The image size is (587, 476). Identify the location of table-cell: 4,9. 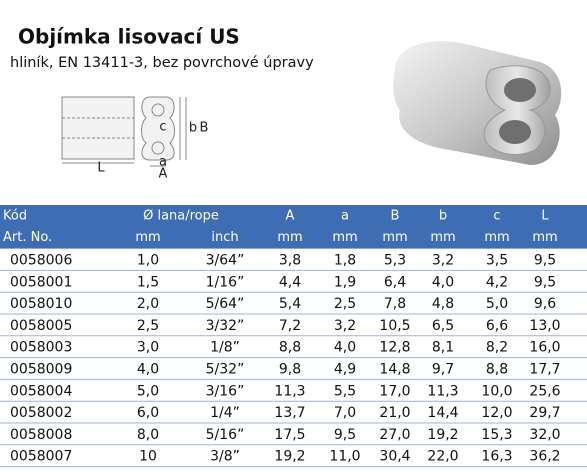
(345, 370).